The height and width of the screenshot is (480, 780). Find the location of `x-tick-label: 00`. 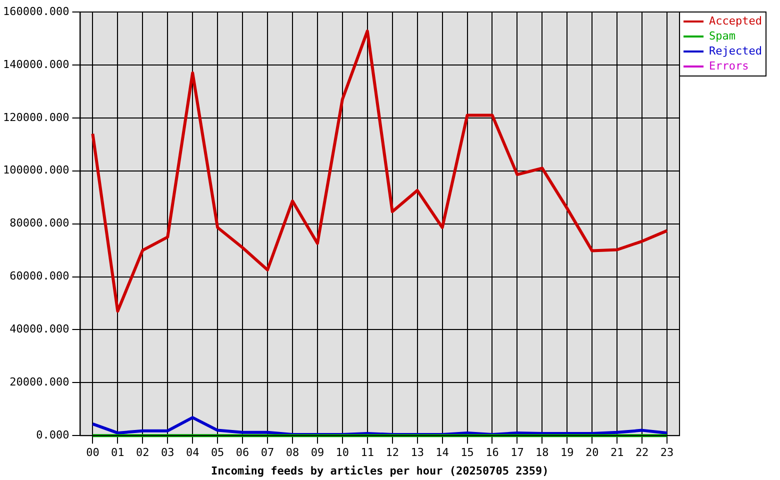

x-tick-label: 00 is located at coordinates (93, 453).